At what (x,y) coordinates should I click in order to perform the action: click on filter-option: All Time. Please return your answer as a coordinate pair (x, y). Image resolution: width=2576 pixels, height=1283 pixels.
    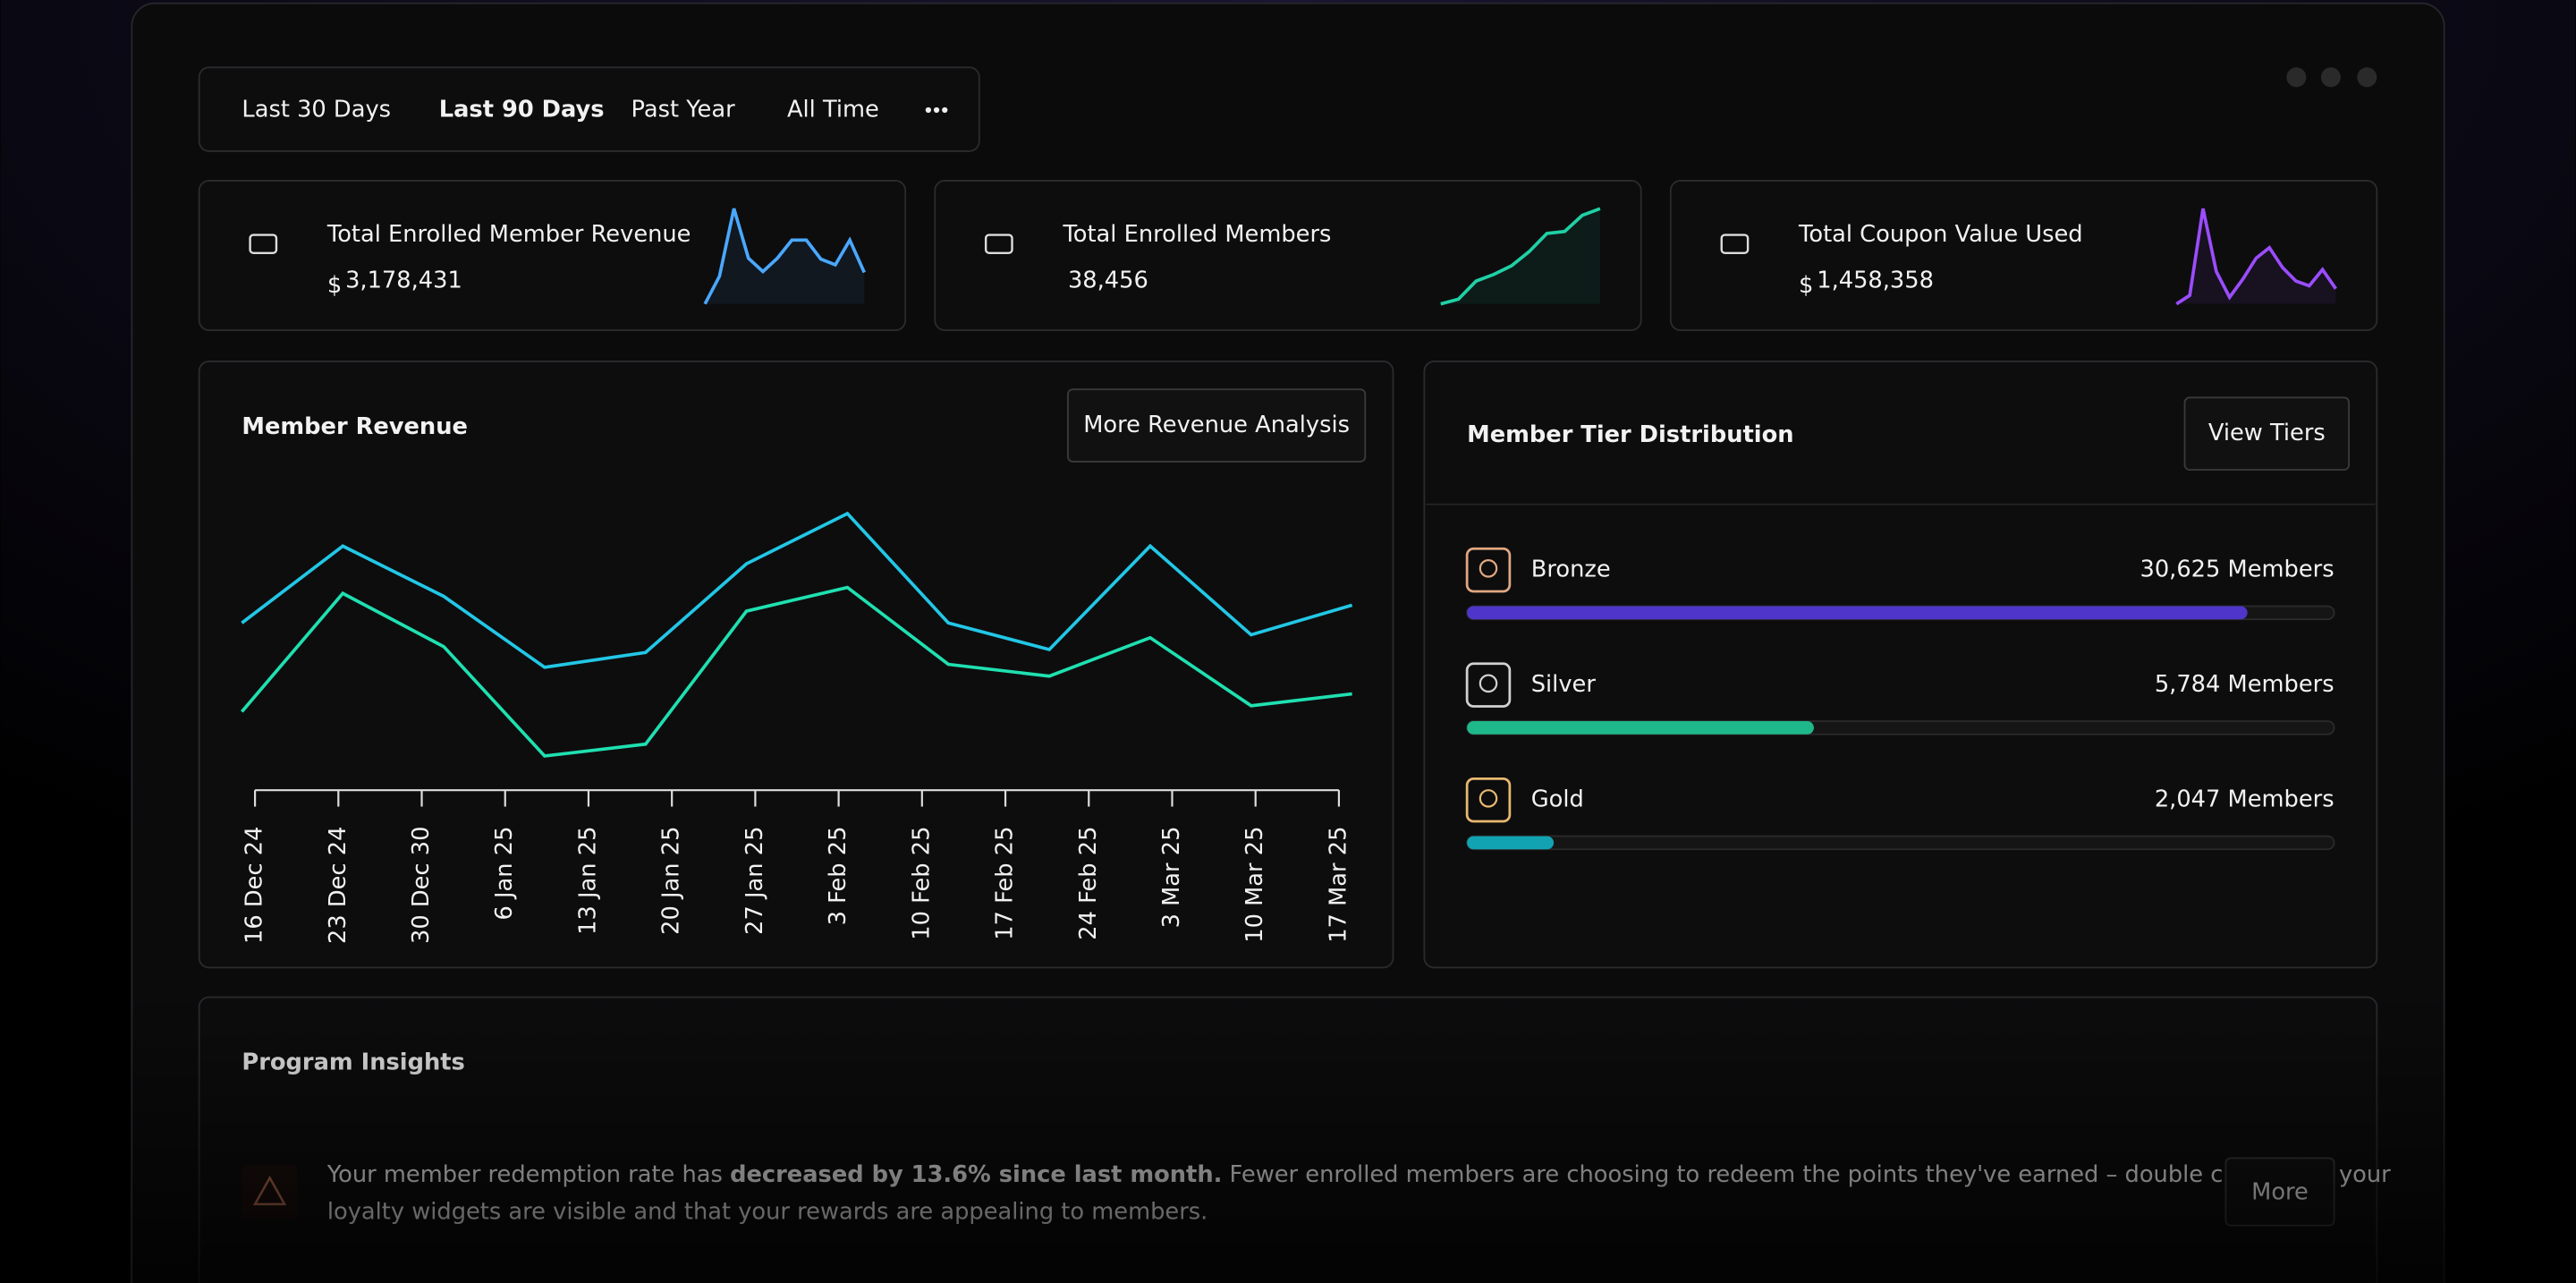
    Looking at the image, I should click on (833, 110).